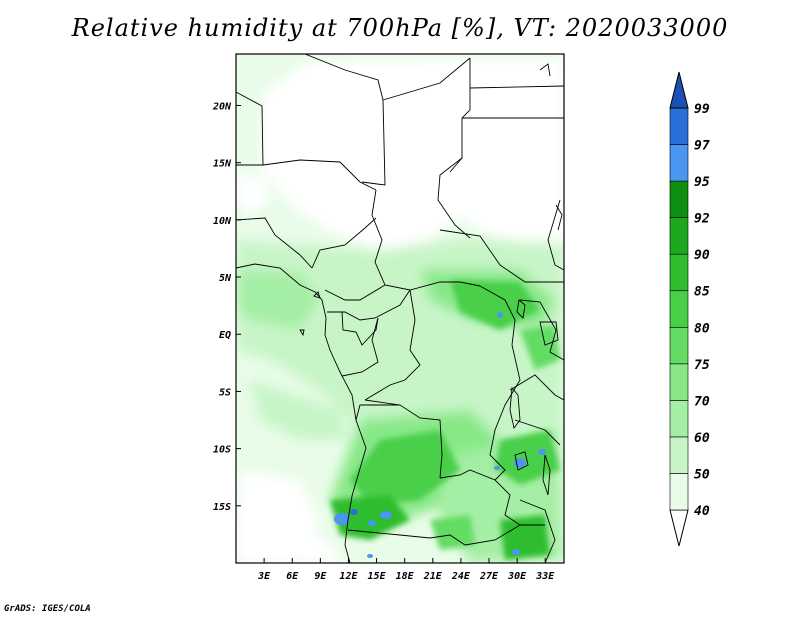  What do you see at coordinates (702, 511) in the screenshot?
I see `colorbar-label: 40` at bounding box center [702, 511].